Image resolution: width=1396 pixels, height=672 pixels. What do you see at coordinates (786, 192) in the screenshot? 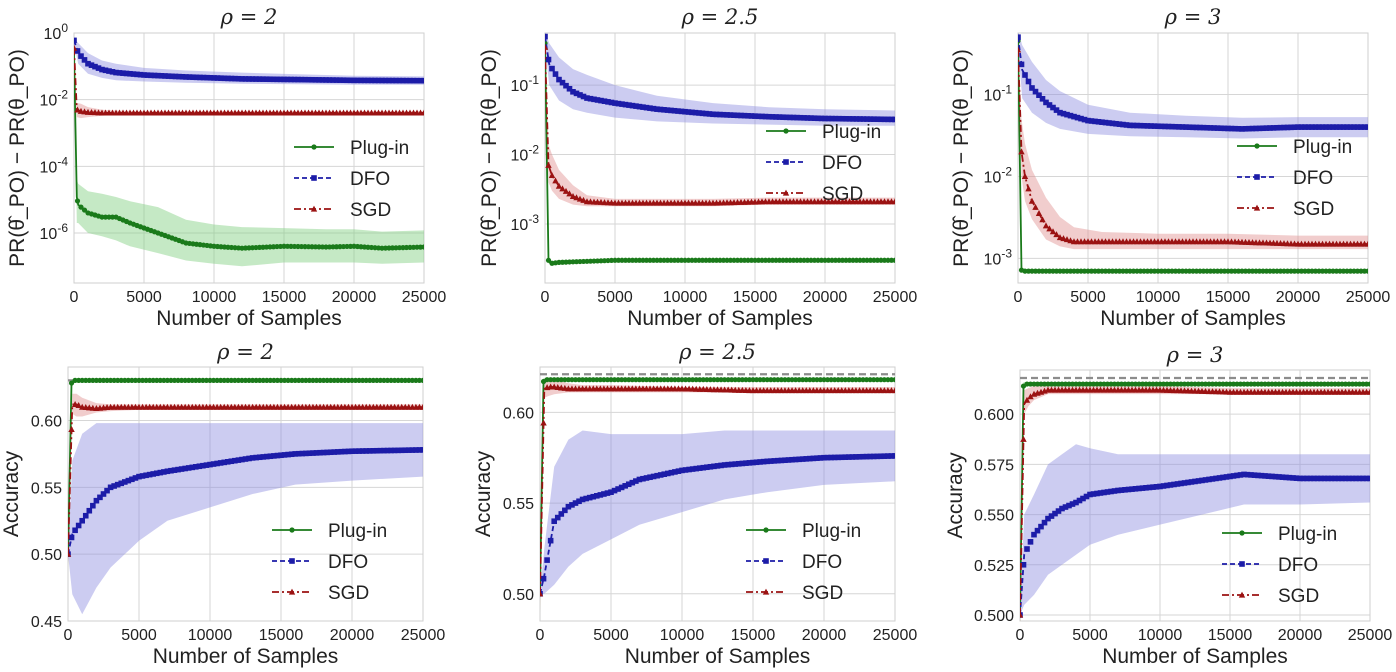
I see `legend-marker-sgd` at bounding box center [786, 192].